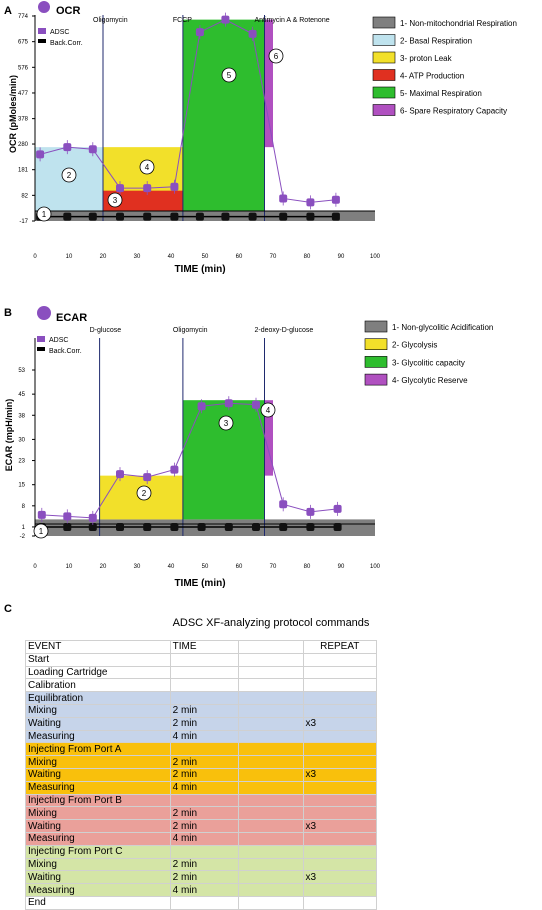 The height and width of the screenshot is (910, 542). I want to click on x-tick-label: 20, so click(103, 257).